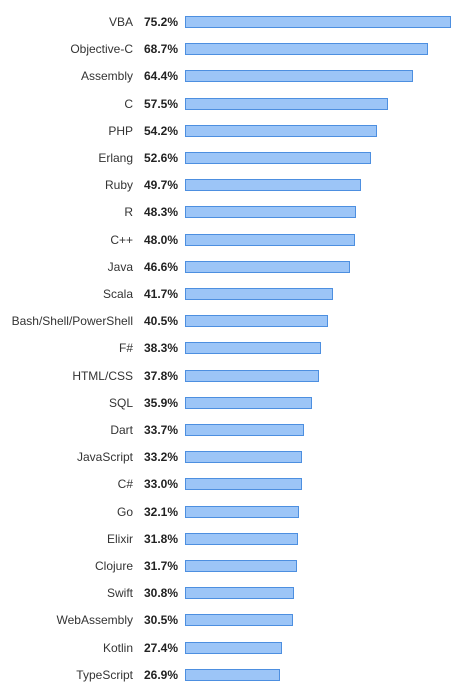  Describe the element at coordinates (120, 266) in the screenshot. I see `category-label: Java` at that location.